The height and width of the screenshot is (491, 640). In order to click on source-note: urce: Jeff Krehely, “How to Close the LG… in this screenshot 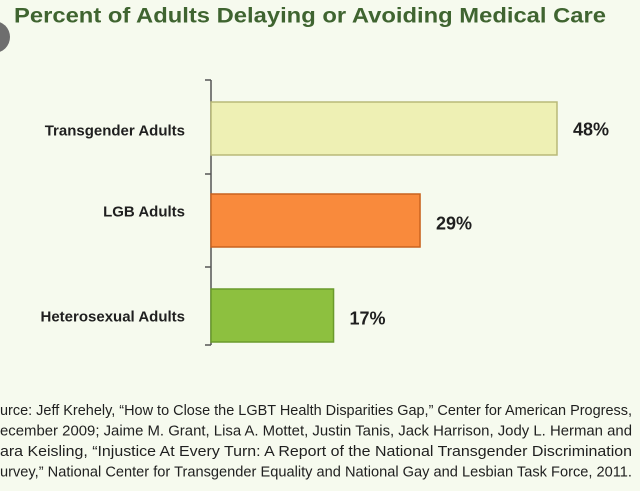, I will do `click(316, 411)`.